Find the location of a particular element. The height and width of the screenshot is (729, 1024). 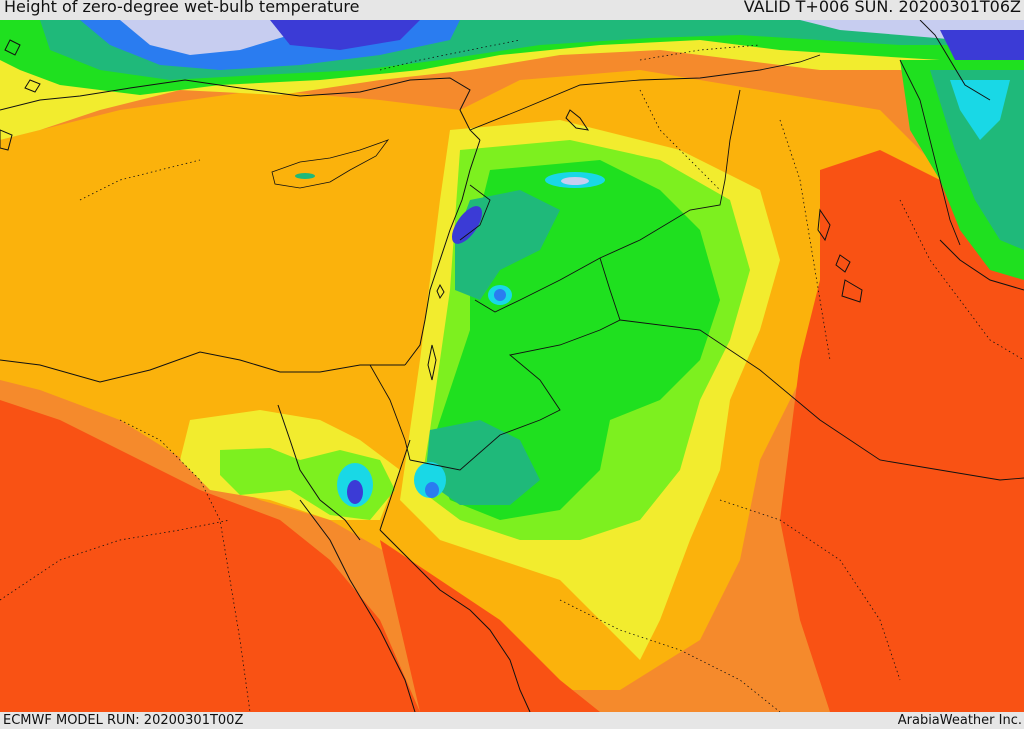

field-teal-south is located at coordinates (482, 462).